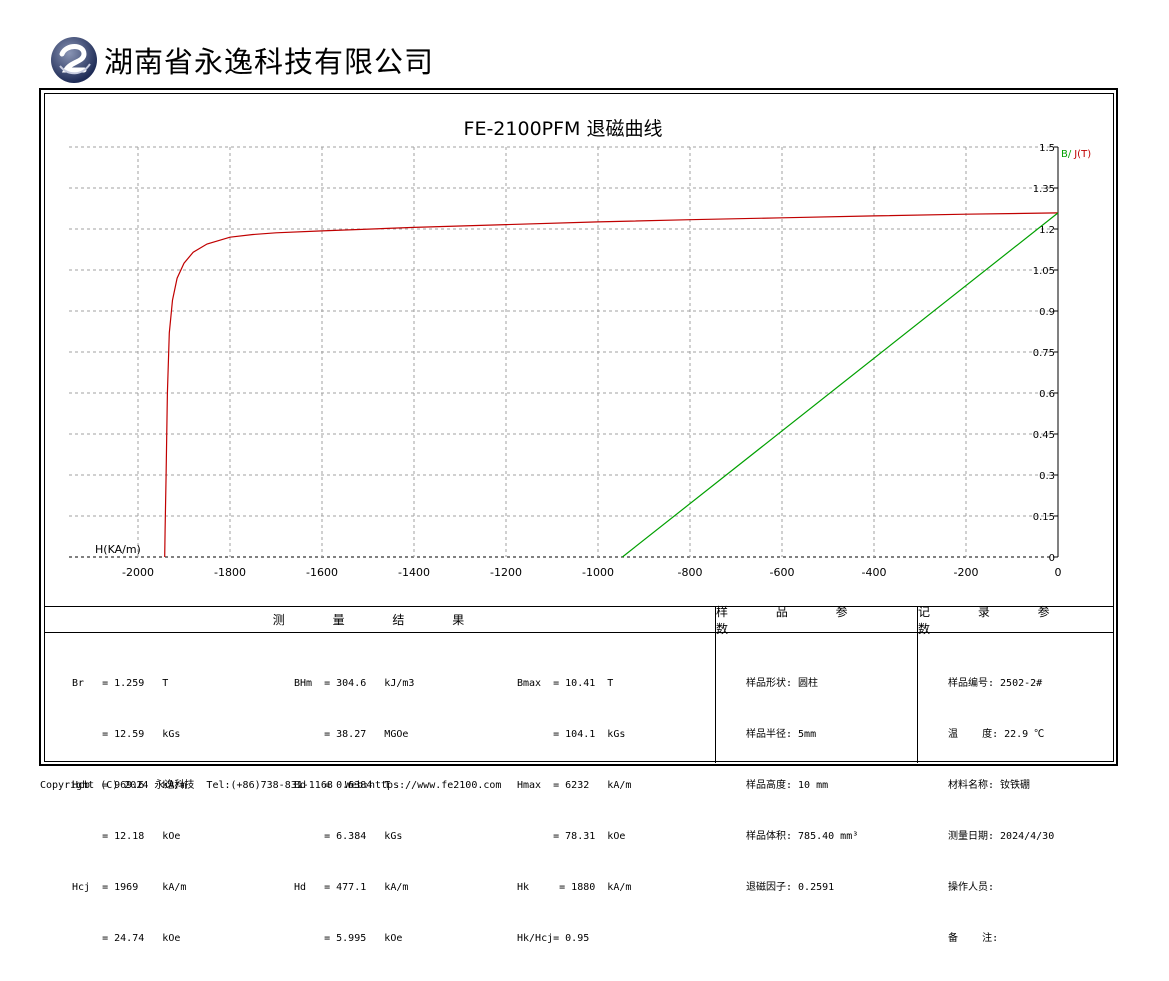 This screenshot has width=1169, height=981. What do you see at coordinates (571, 734) in the screenshot?
I see `result-line: = 104.1 kGs` at bounding box center [571, 734].